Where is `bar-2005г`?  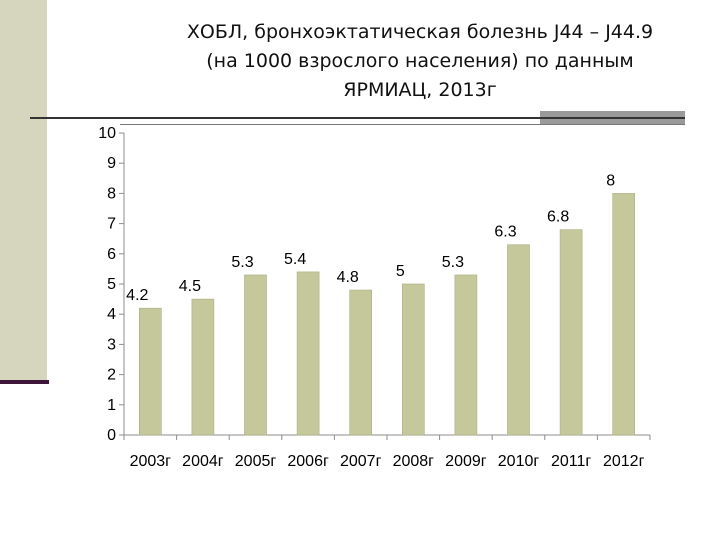
bar-2005г is located at coordinates (255, 355).